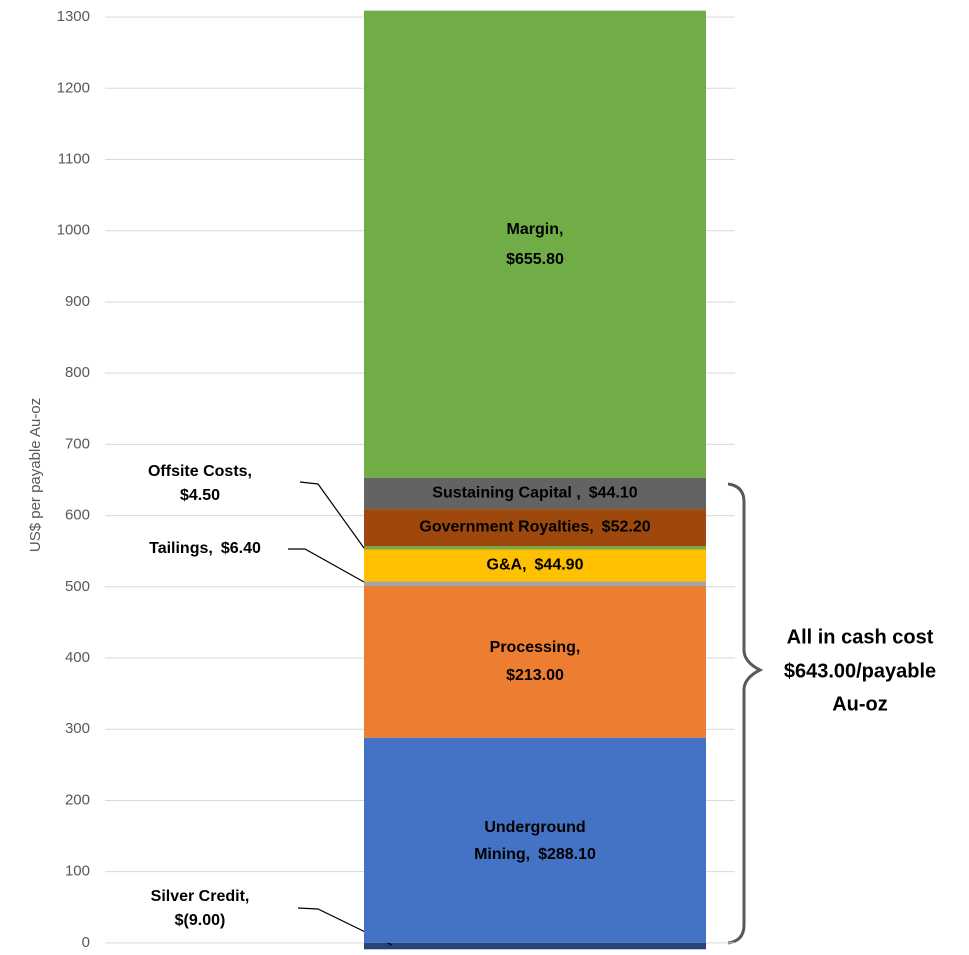 The image size is (969, 955). I want to click on y-axis-label: US$ per payable Au-oz, so click(35, 475).